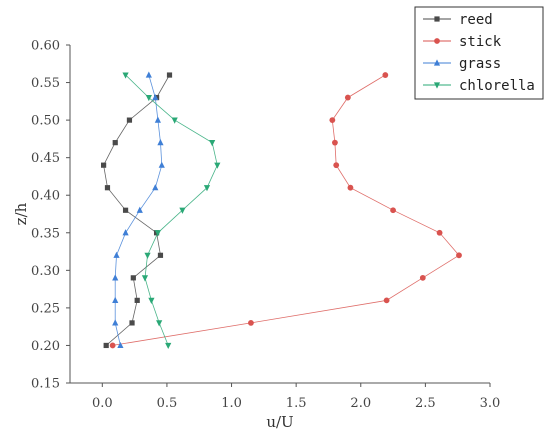 Image resolution: width=550 pixels, height=442 pixels. Describe the element at coordinates (480, 42) in the screenshot. I see `legend-label: stick` at that location.